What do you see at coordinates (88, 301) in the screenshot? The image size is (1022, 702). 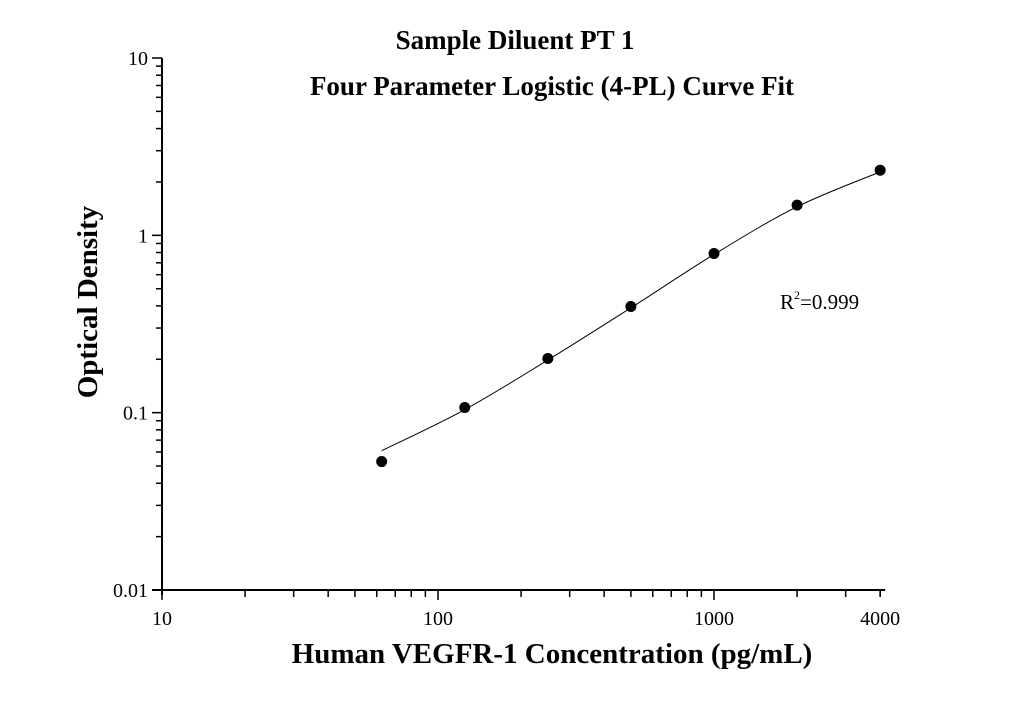 I see `y-axis-label: Optical Density` at bounding box center [88, 301].